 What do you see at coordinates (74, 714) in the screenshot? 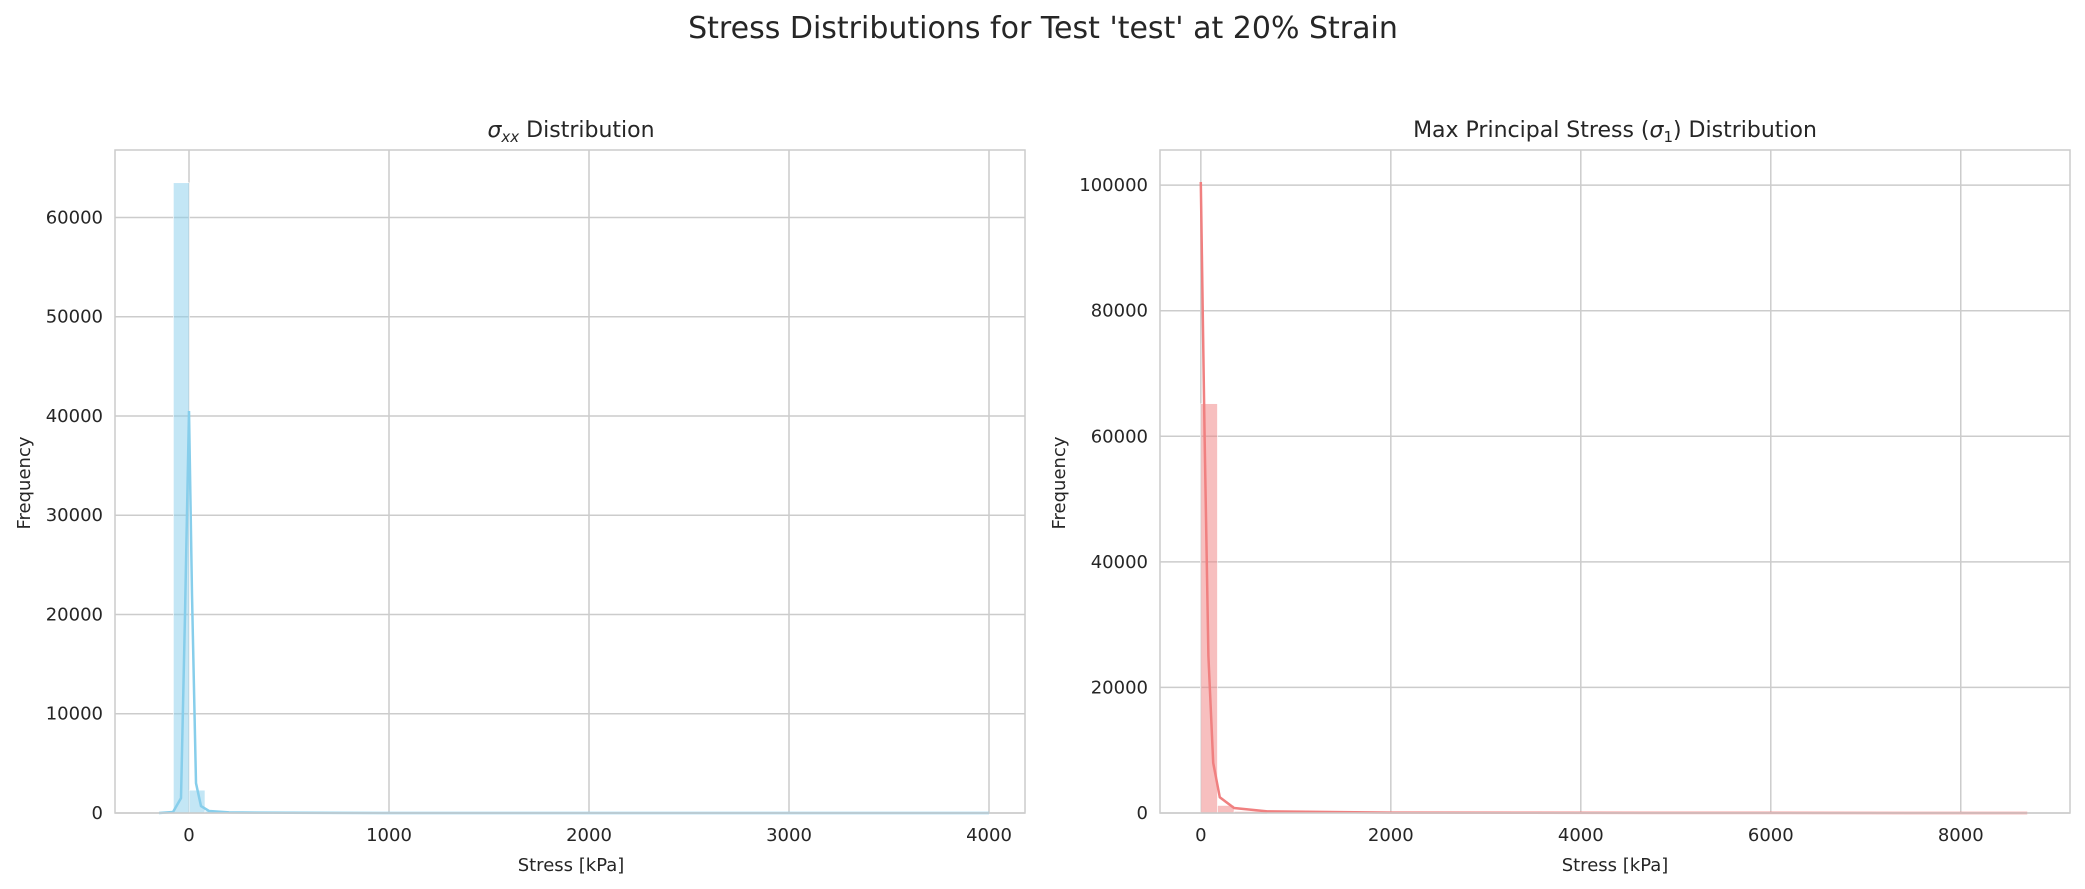
I see `sigma-xx-y-tick-label: 10000` at bounding box center [74, 714].